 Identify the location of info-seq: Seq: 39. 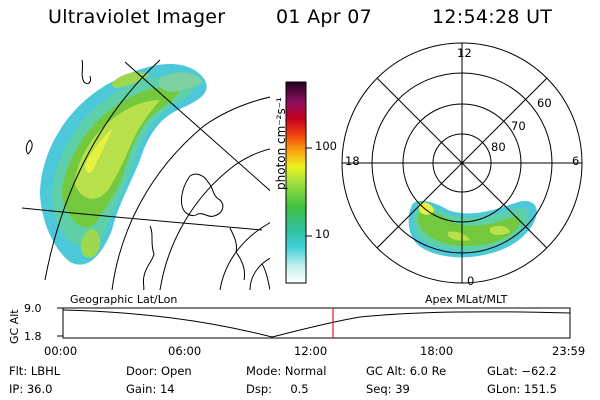
(388, 389).